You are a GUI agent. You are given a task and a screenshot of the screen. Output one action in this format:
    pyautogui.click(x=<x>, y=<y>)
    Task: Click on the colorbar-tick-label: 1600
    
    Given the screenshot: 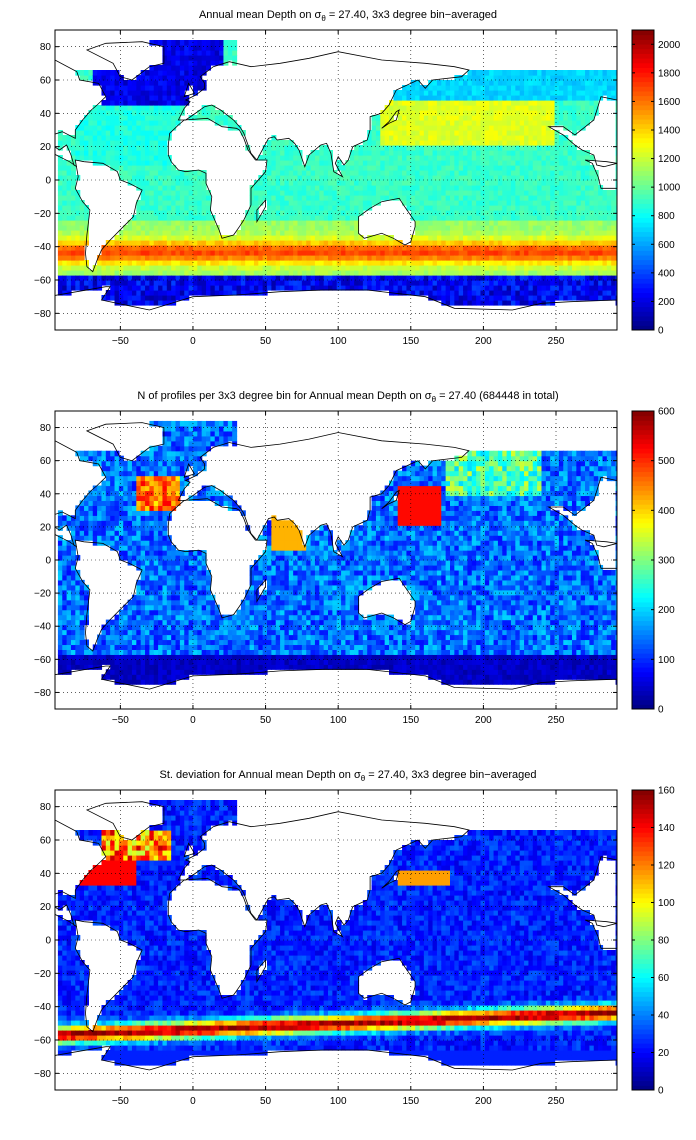 What is the action you would take?
    pyautogui.click(x=669, y=102)
    